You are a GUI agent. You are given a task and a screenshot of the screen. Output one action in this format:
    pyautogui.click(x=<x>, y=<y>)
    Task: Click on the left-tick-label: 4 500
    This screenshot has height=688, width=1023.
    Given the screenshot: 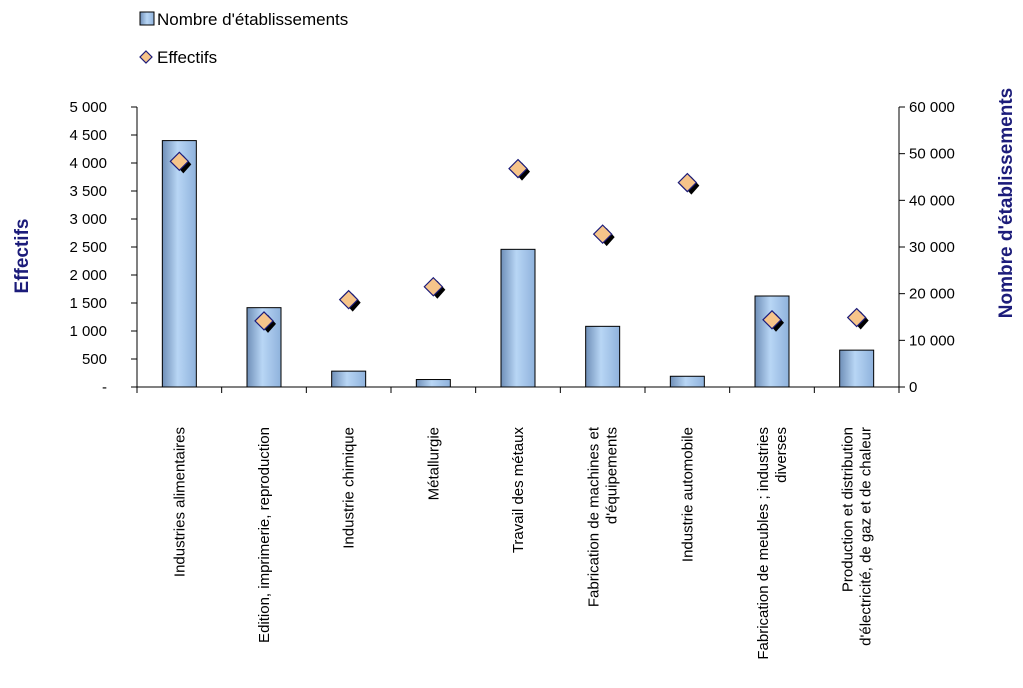 What is the action you would take?
    pyautogui.click(x=88, y=135)
    